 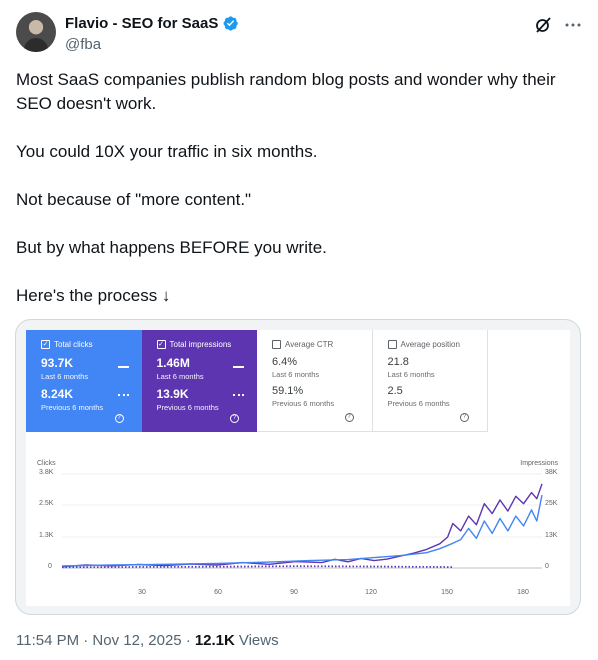 What do you see at coordinates (73, 344) in the screenshot?
I see `metric-label: Total clicks` at bounding box center [73, 344].